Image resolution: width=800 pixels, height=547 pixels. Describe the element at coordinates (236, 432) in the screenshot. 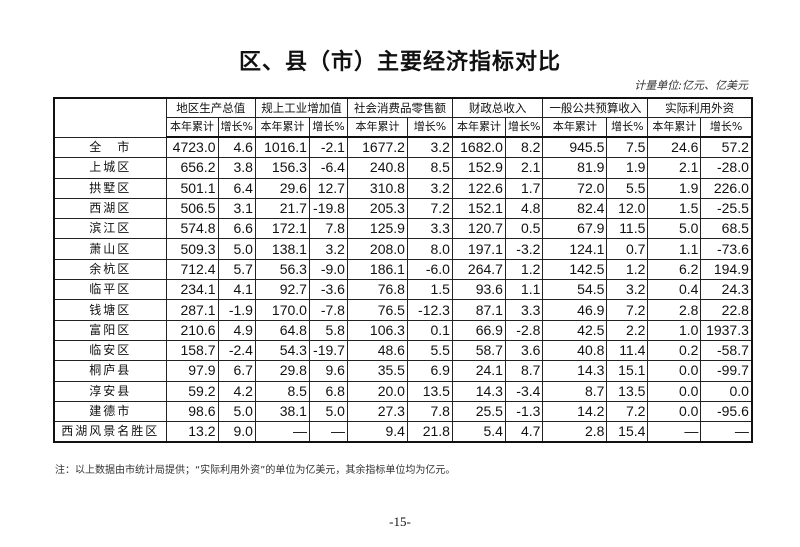

I see `value-cell: 9.0` at that location.